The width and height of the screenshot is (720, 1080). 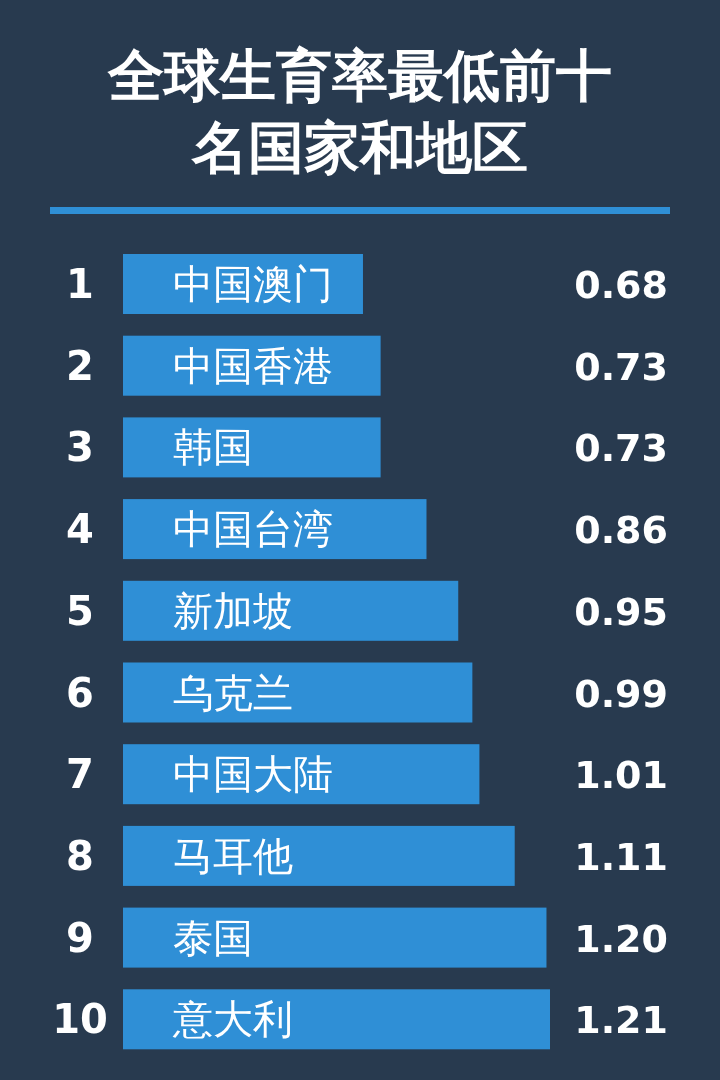 I want to click on y-tick-label: 意大利, so click(x=232, y=1019).